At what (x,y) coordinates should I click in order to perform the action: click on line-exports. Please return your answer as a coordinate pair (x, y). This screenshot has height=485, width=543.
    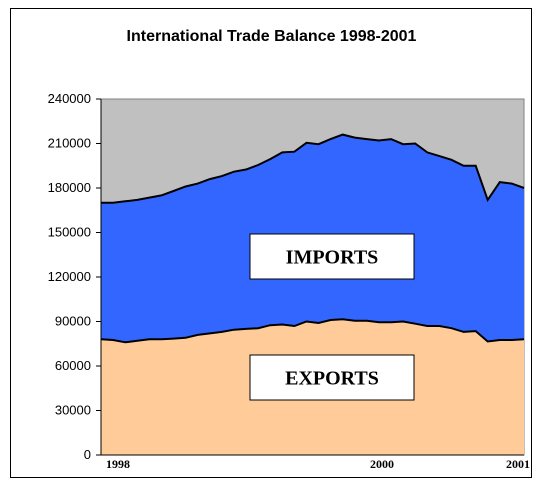
    Looking at the image, I should click on (312, 331).